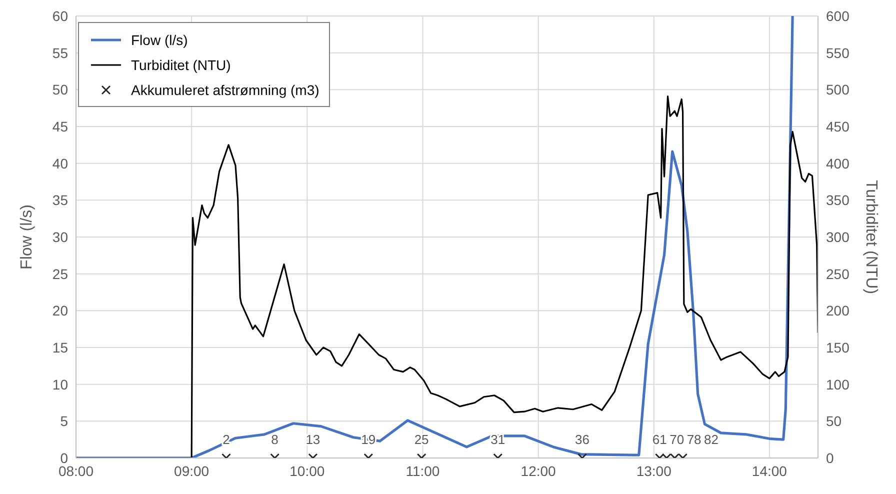  What do you see at coordinates (27, 237) in the screenshot?
I see `y-axis-title: Flow (l/s)` at bounding box center [27, 237].